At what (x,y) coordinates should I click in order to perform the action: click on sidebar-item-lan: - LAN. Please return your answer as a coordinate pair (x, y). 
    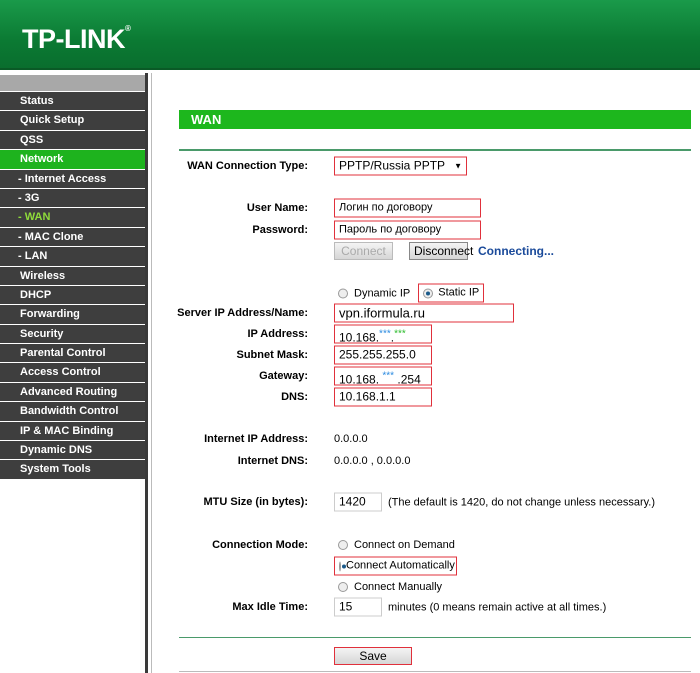
    Looking at the image, I should click on (72, 256).